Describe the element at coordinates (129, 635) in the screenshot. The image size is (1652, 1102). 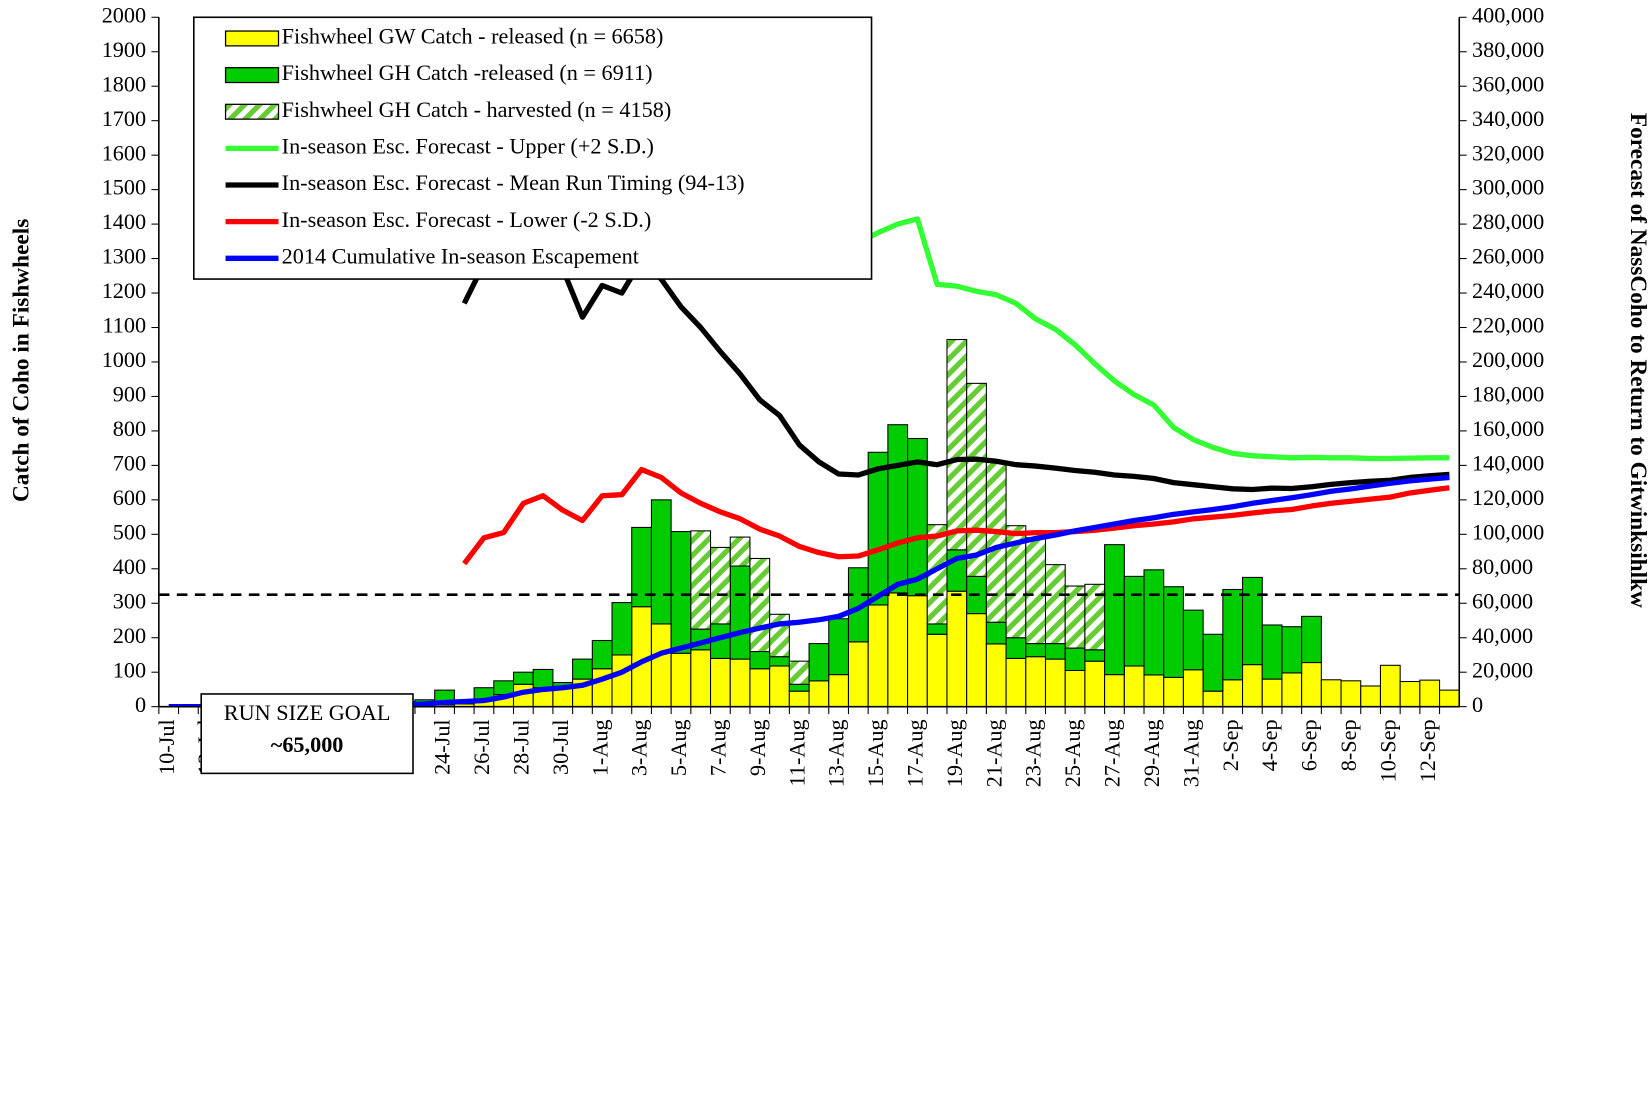
I see `y-tick-label: 200` at that location.